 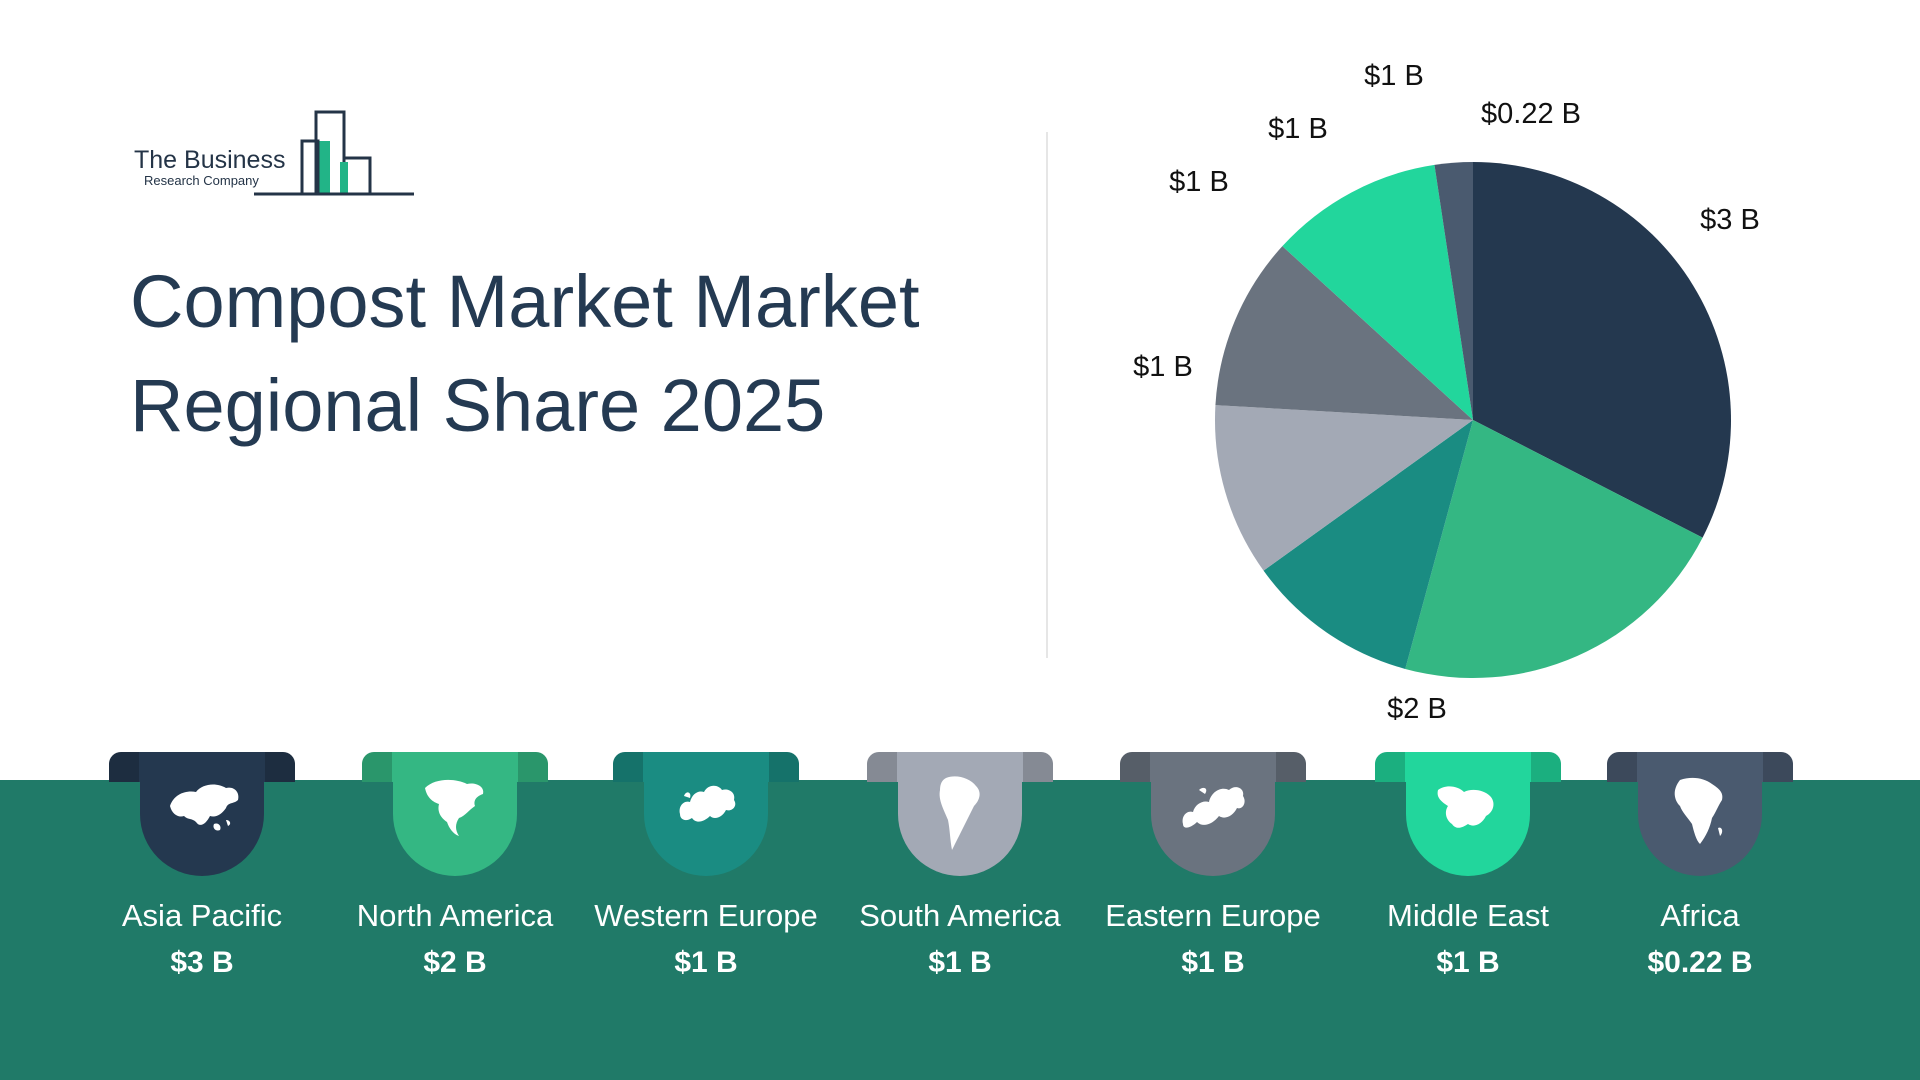 What do you see at coordinates (478, 405) in the screenshot?
I see `page-title-line2: Regional Share 2025` at bounding box center [478, 405].